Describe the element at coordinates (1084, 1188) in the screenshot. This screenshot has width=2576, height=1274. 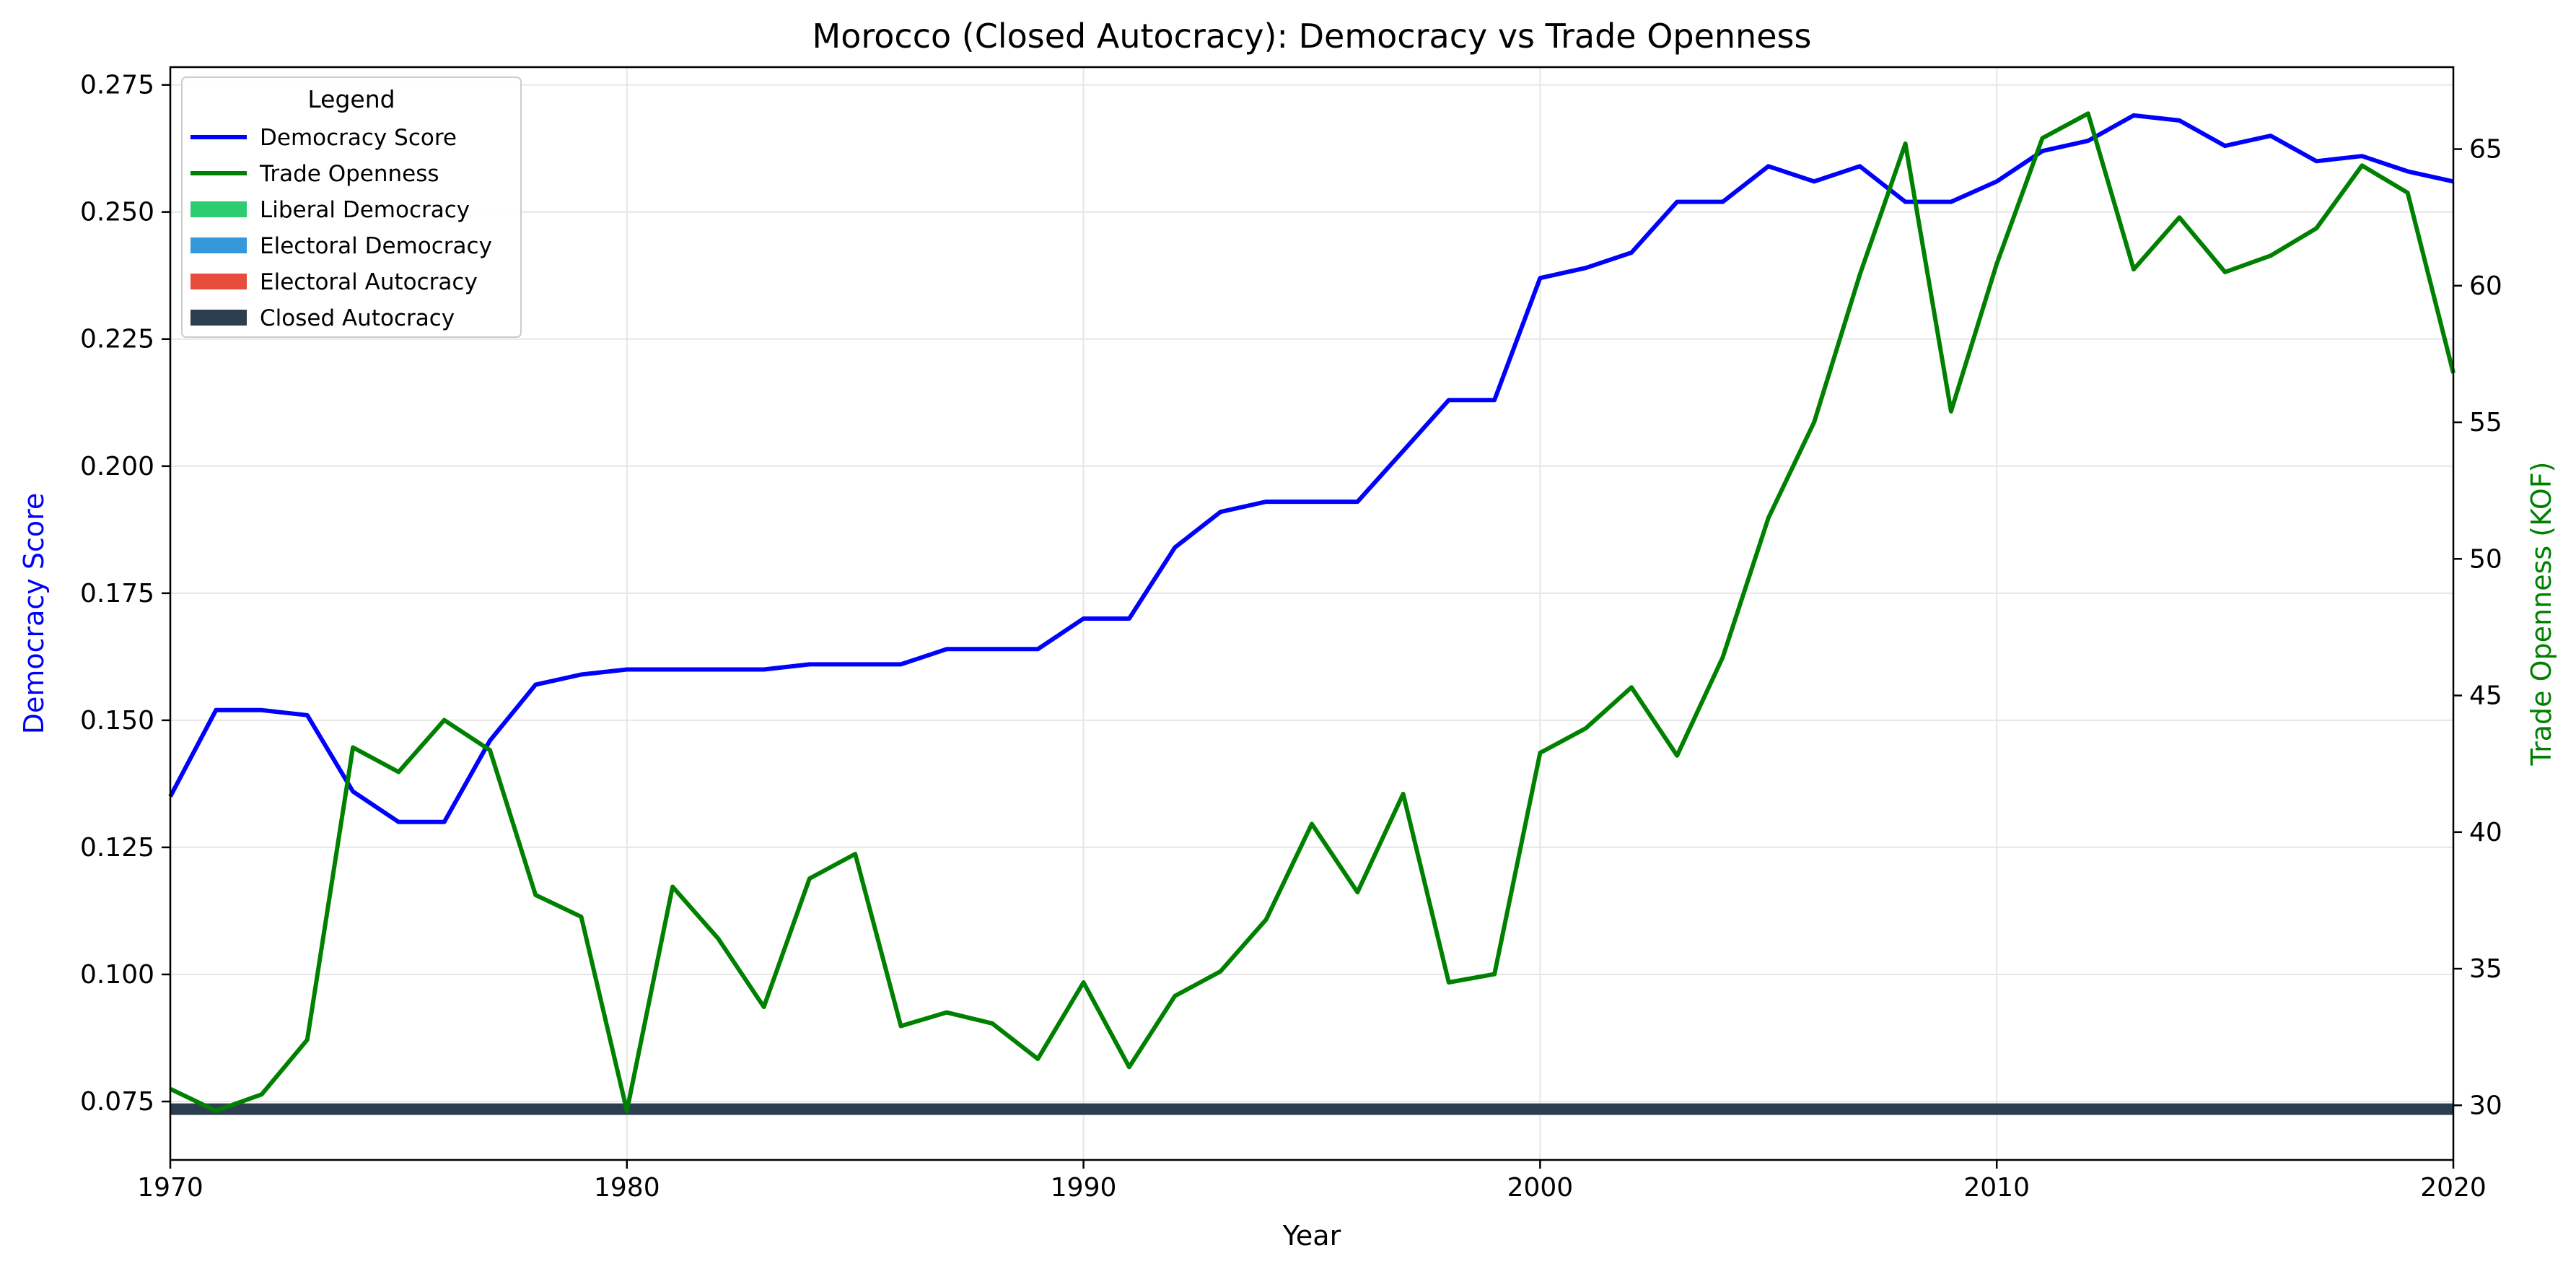
I see `x-tick-label: 1990` at that location.